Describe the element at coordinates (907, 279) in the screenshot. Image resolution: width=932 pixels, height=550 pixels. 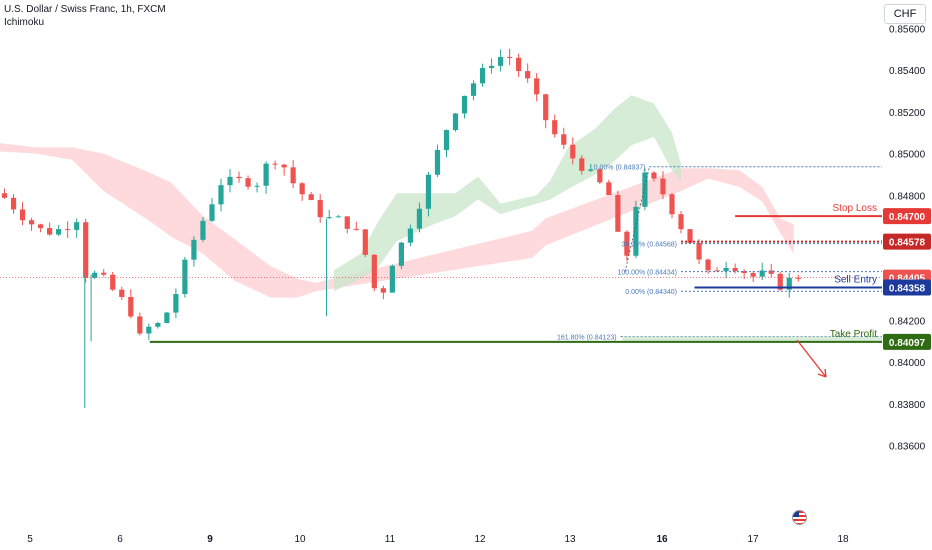
I see `current-price-badge-text: 0.84405` at that location.